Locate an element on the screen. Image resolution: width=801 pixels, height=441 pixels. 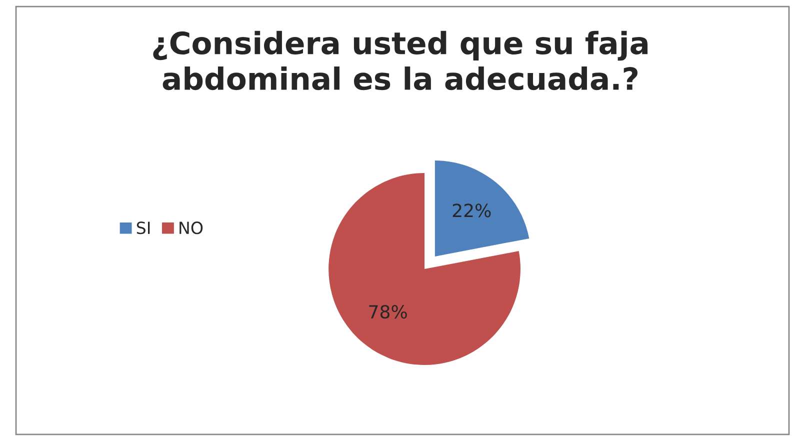
legend-label: SI is located at coordinates (143, 228).